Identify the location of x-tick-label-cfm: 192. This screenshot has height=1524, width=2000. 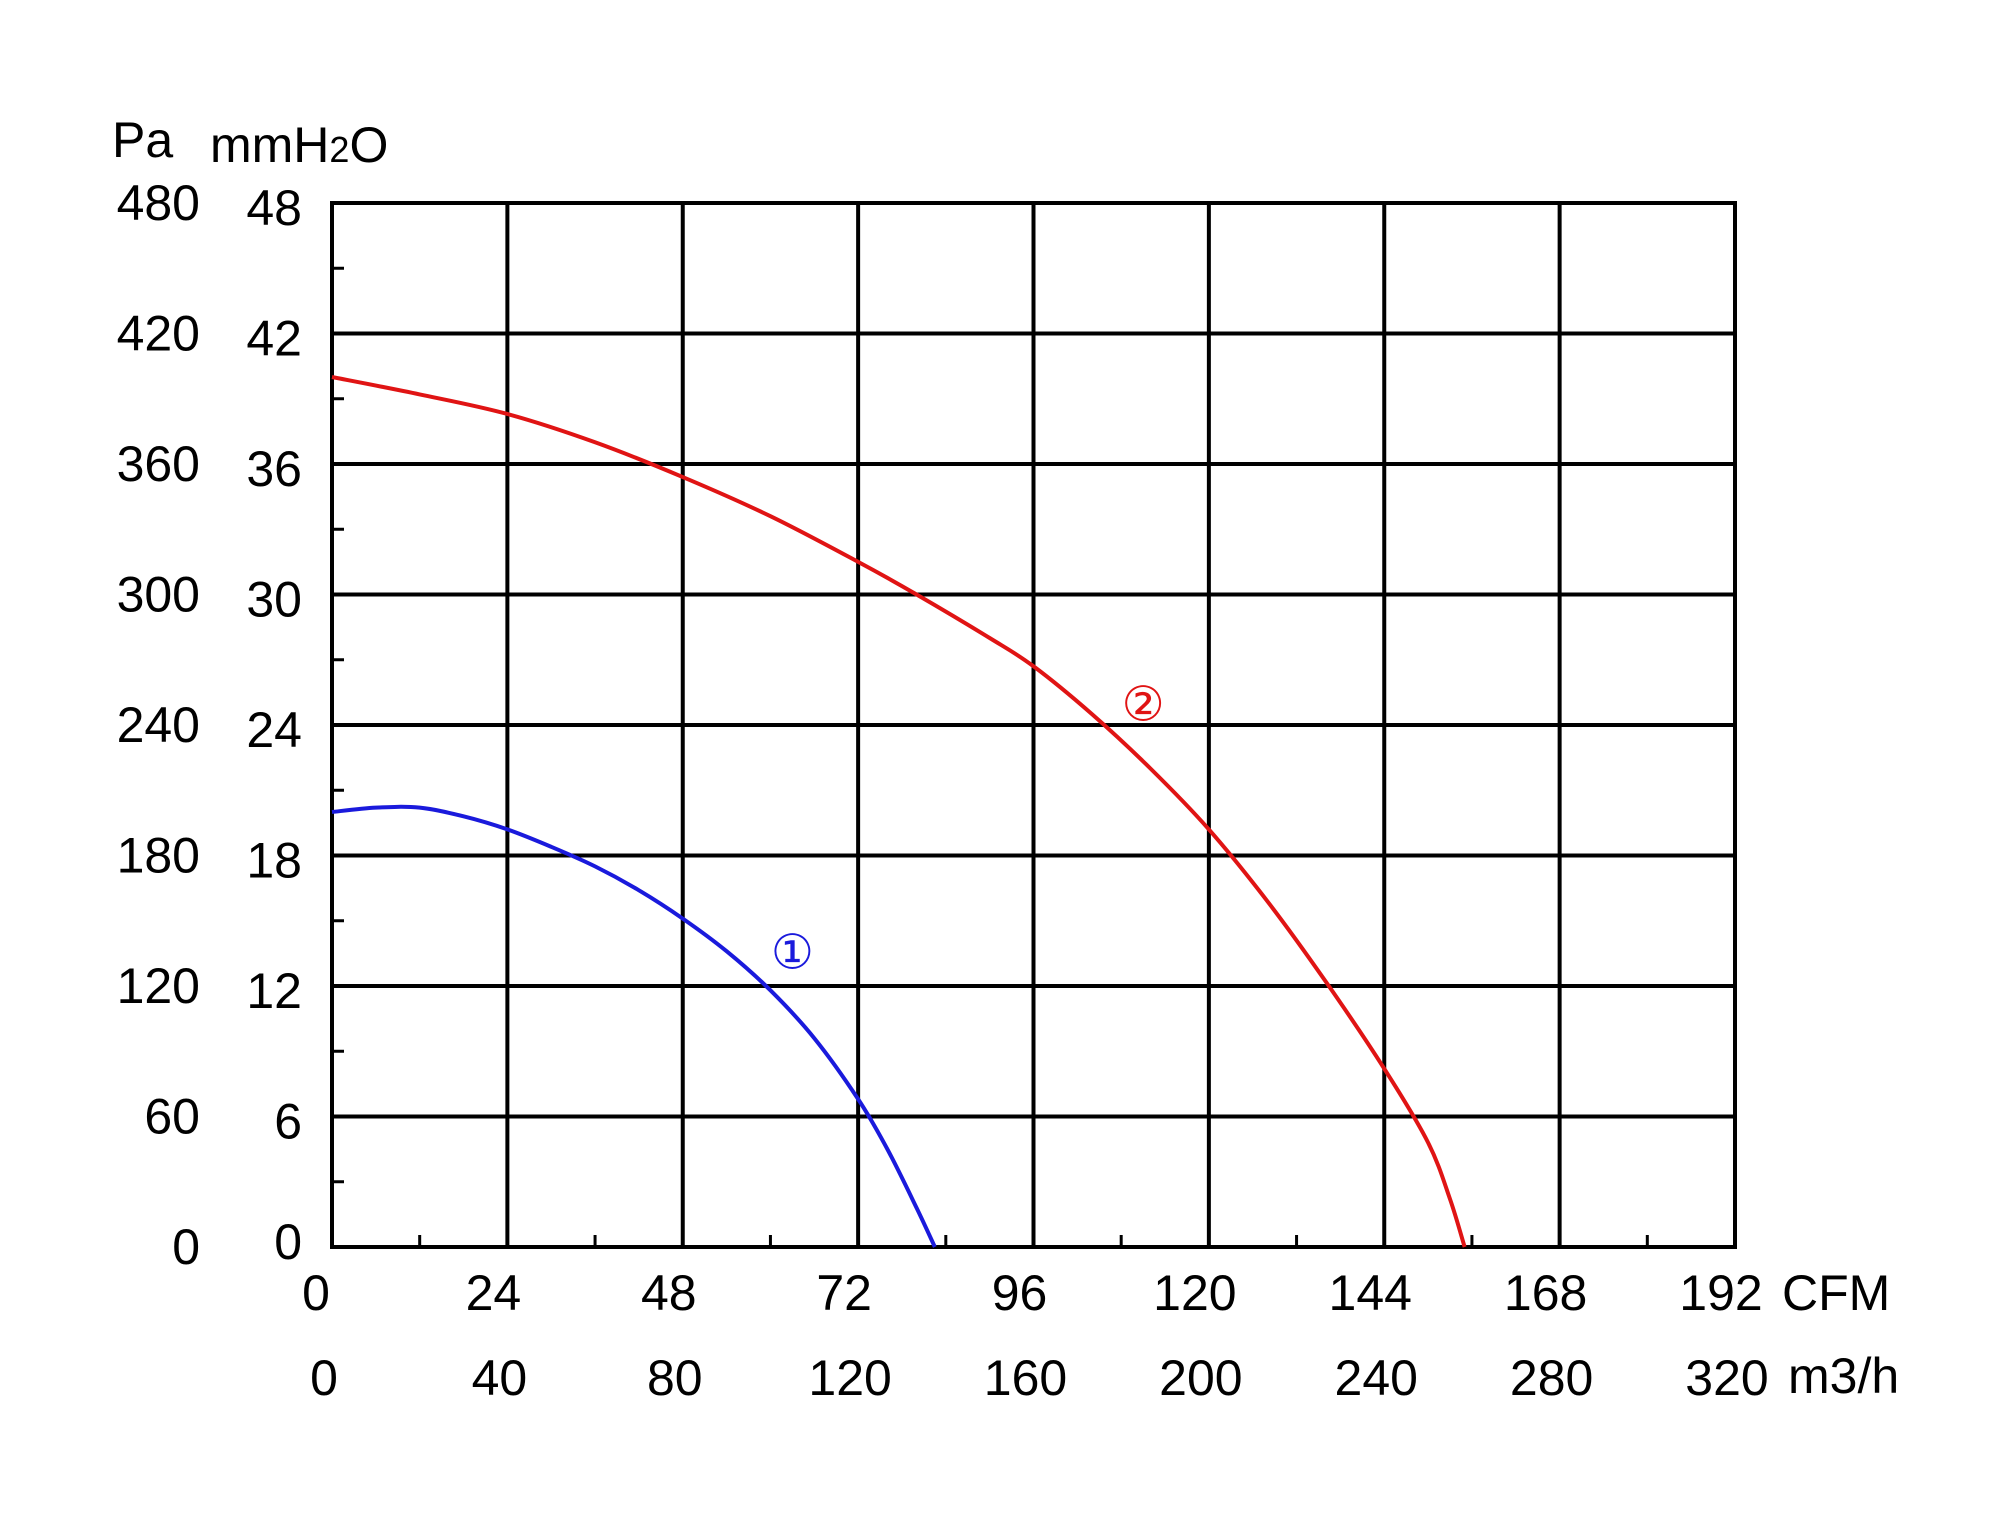
(1720, 1293).